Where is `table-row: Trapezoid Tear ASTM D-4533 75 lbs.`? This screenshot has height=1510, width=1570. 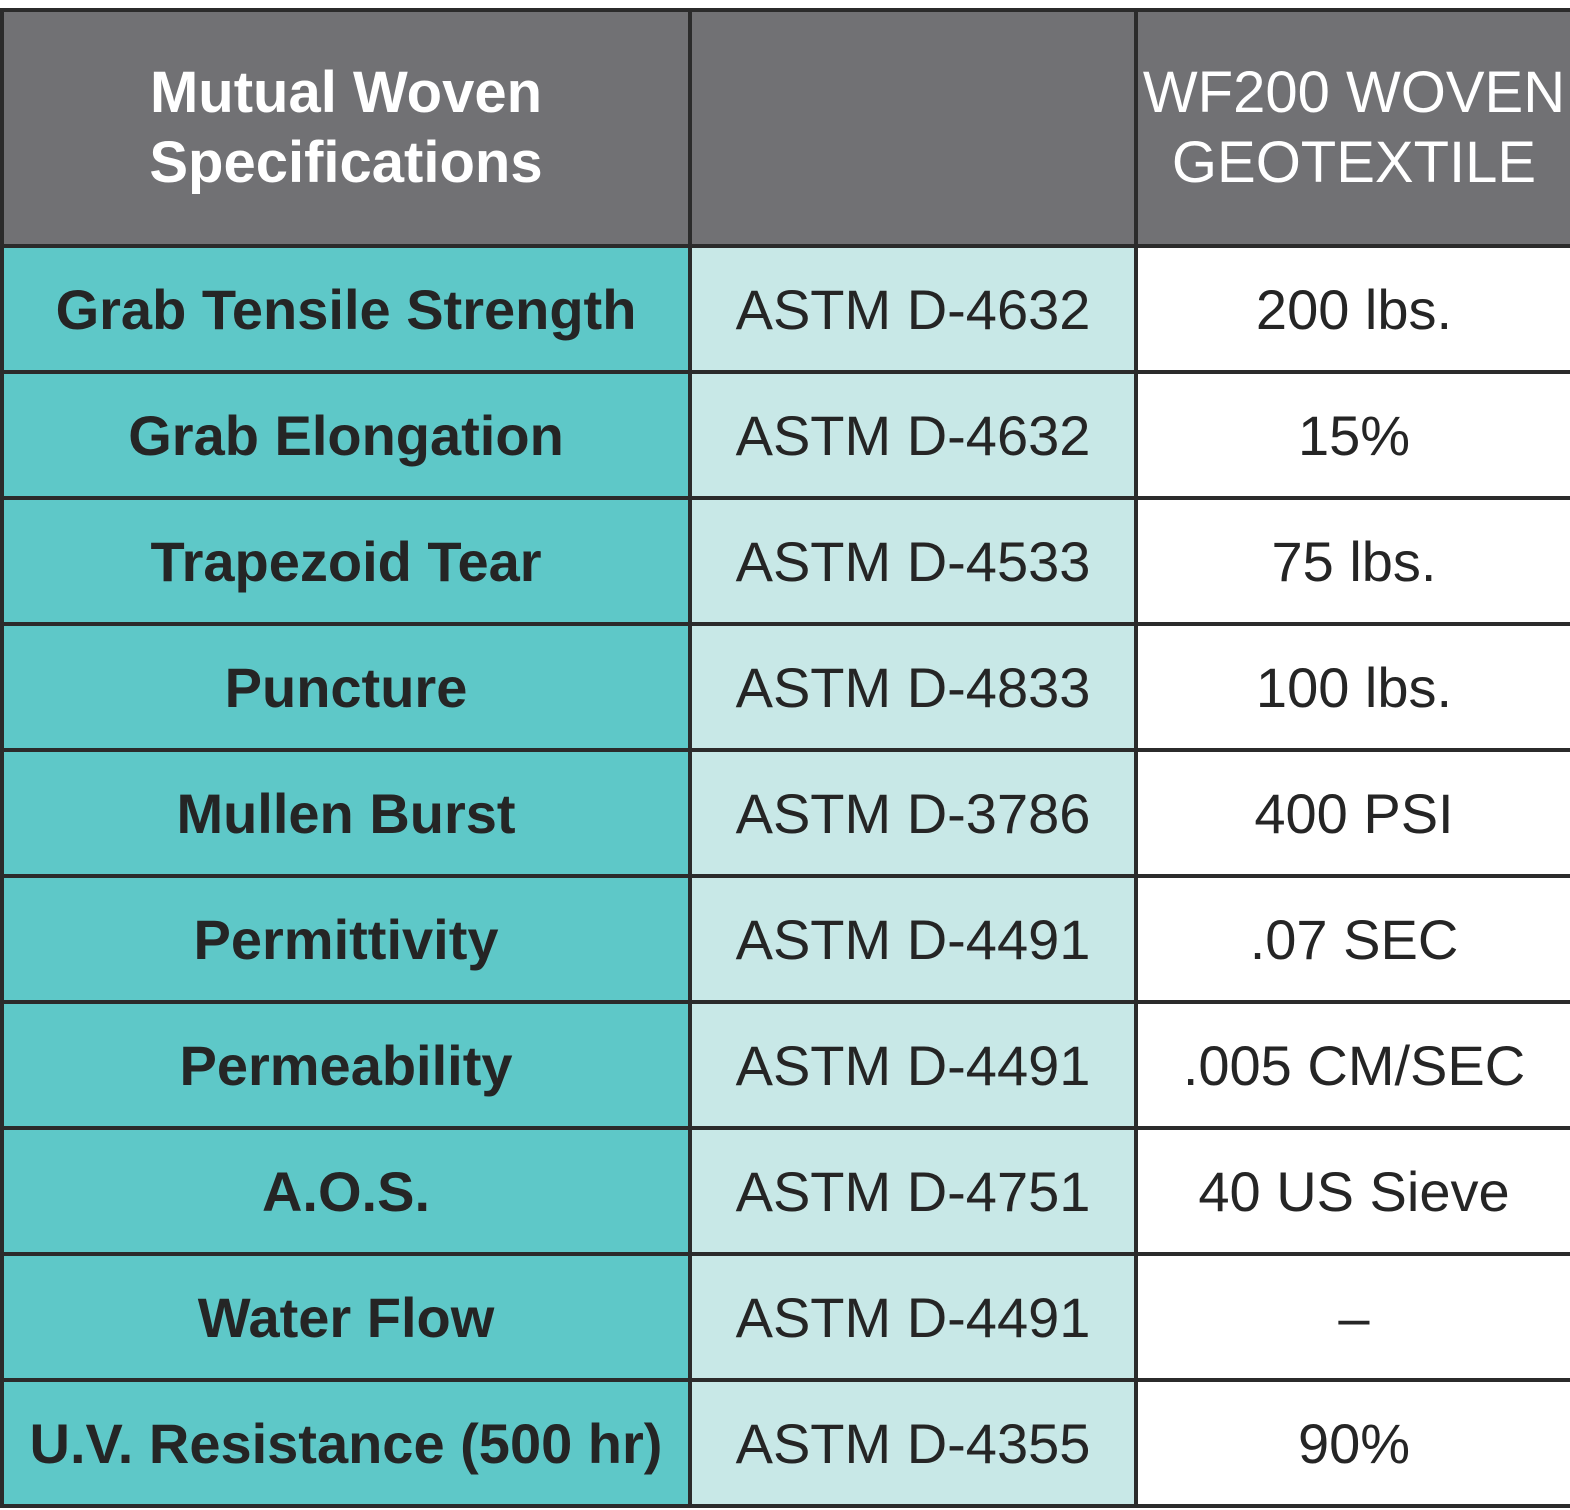 table-row: Trapezoid Tear ASTM D-4533 75 lbs. is located at coordinates (785, 561).